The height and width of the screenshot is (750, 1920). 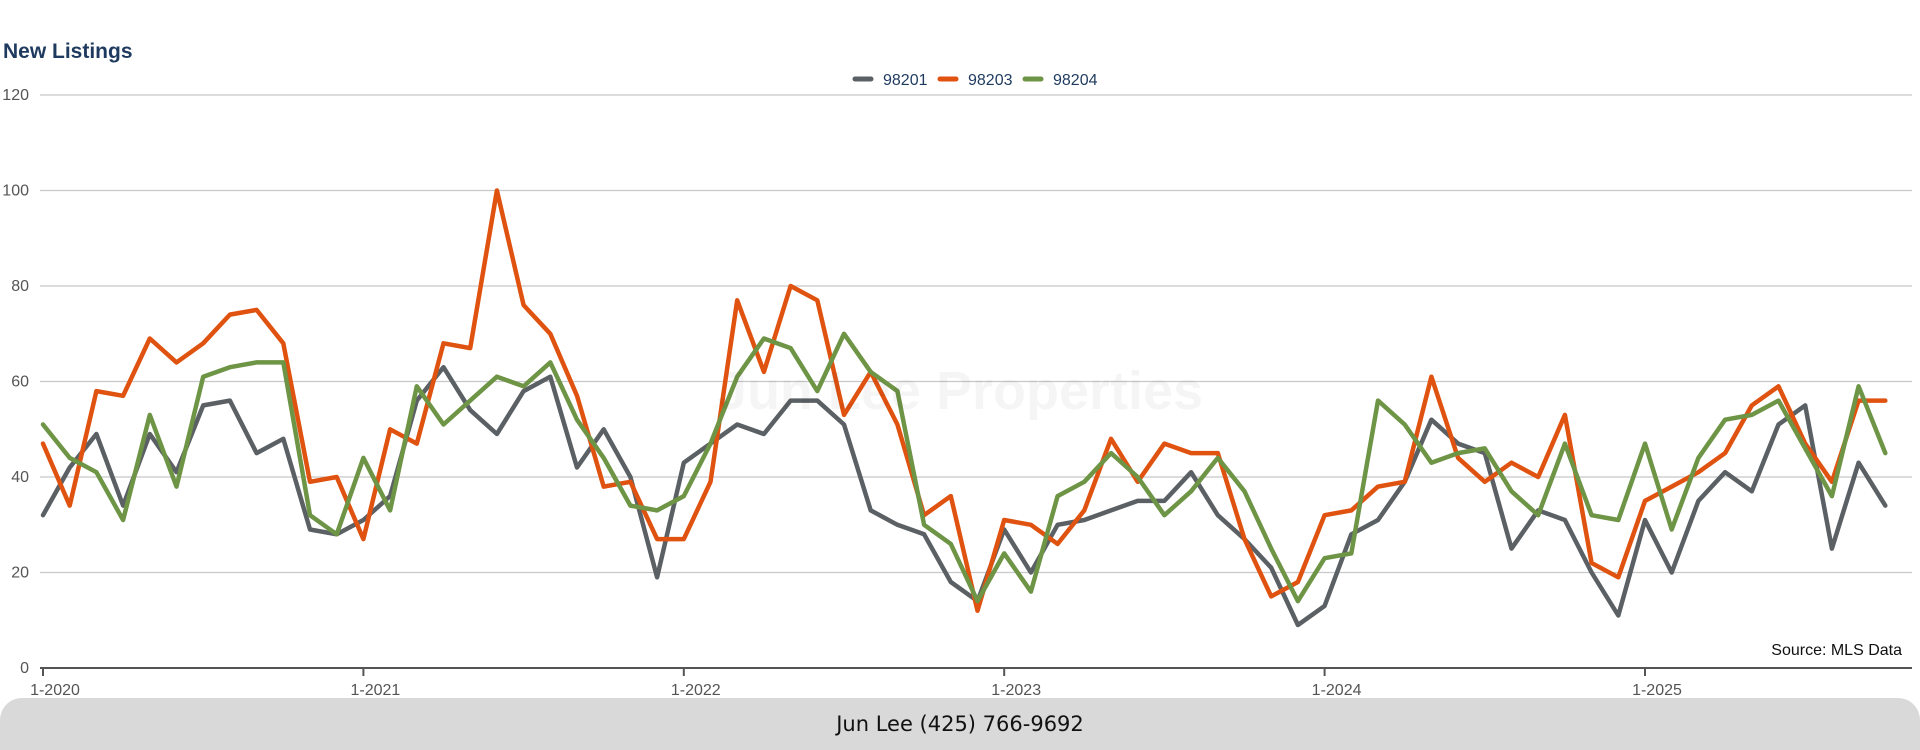 What do you see at coordinates (15, 95) in the screenshot?
I see `y-tick-label: 120` at bounding box center [15, 95].